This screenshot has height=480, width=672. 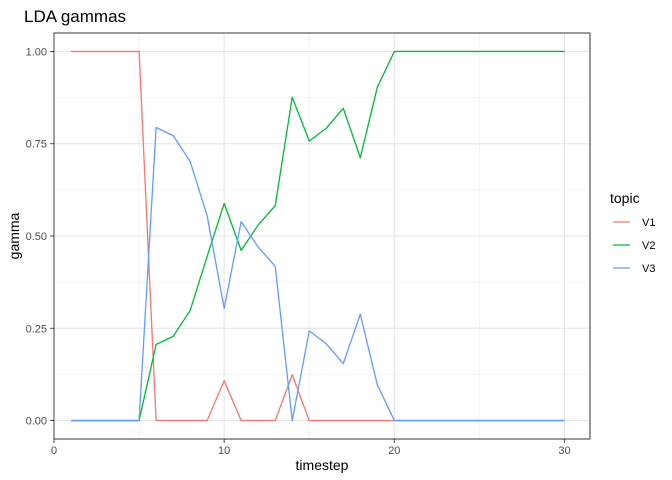 I want to click on x-tick-label: 0, so click(x=54, y=451).